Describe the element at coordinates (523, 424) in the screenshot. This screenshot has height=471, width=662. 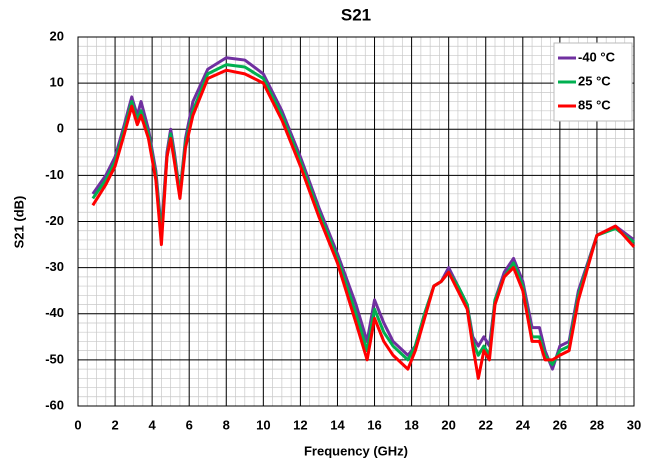
I see `x-tick-label: 24` at that location.